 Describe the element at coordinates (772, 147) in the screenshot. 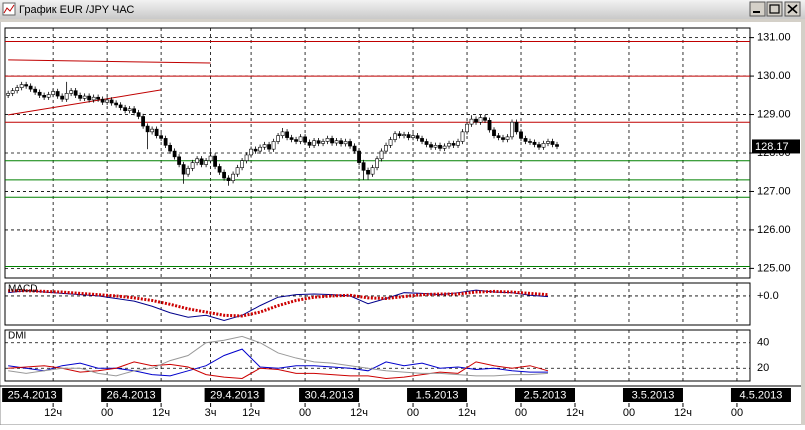

I see `last-price-label: 128.17` at that location.